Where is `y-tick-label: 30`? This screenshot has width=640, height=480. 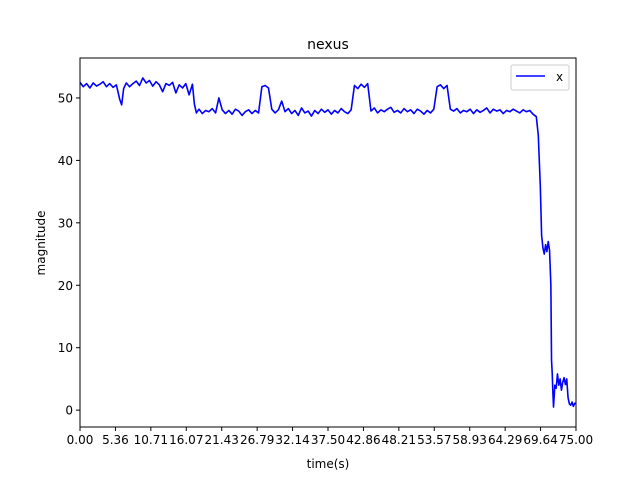
y-tick-label: 30 is located at coordinates (65, 223).